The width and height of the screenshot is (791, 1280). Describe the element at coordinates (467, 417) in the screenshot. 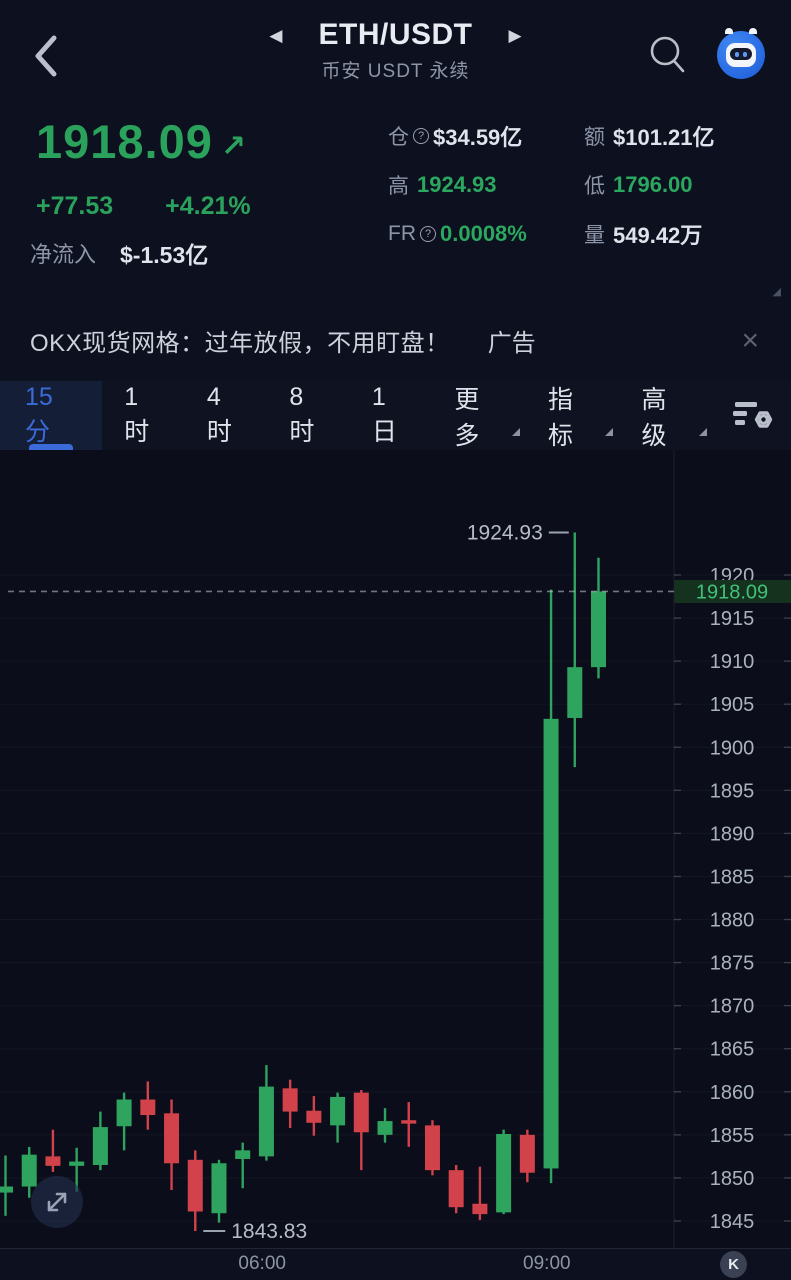

I see `tab-label: 更多` at that location.